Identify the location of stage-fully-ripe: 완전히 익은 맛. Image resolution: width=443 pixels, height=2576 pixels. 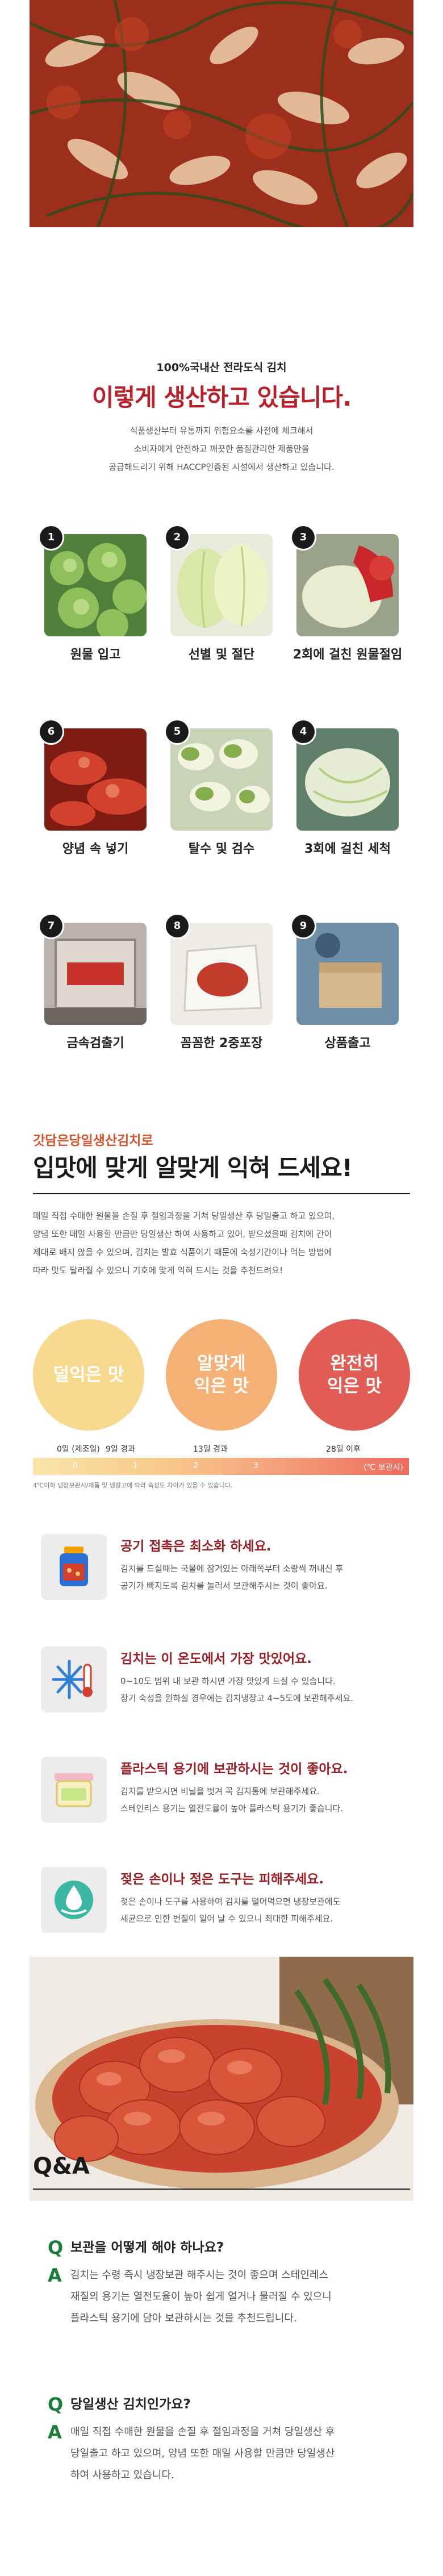
(354, 1375).